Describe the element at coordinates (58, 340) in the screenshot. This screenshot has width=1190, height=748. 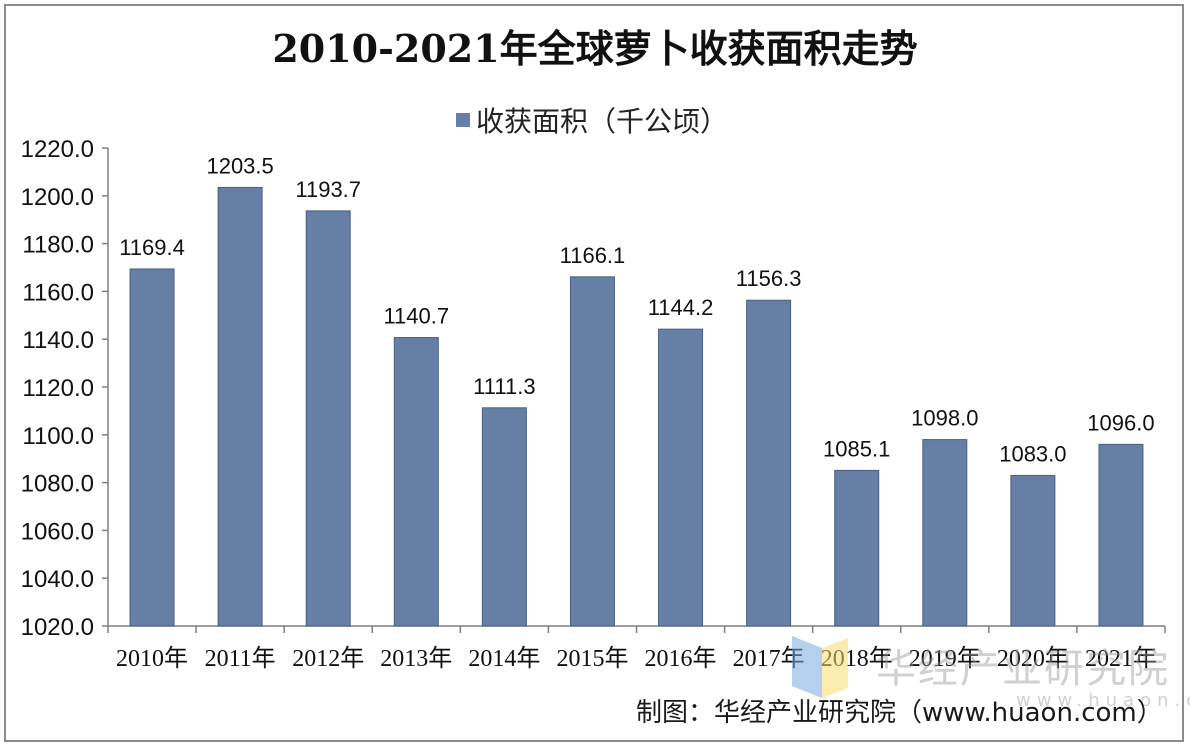
I see `y-tick-label: 1140.0` at that location.